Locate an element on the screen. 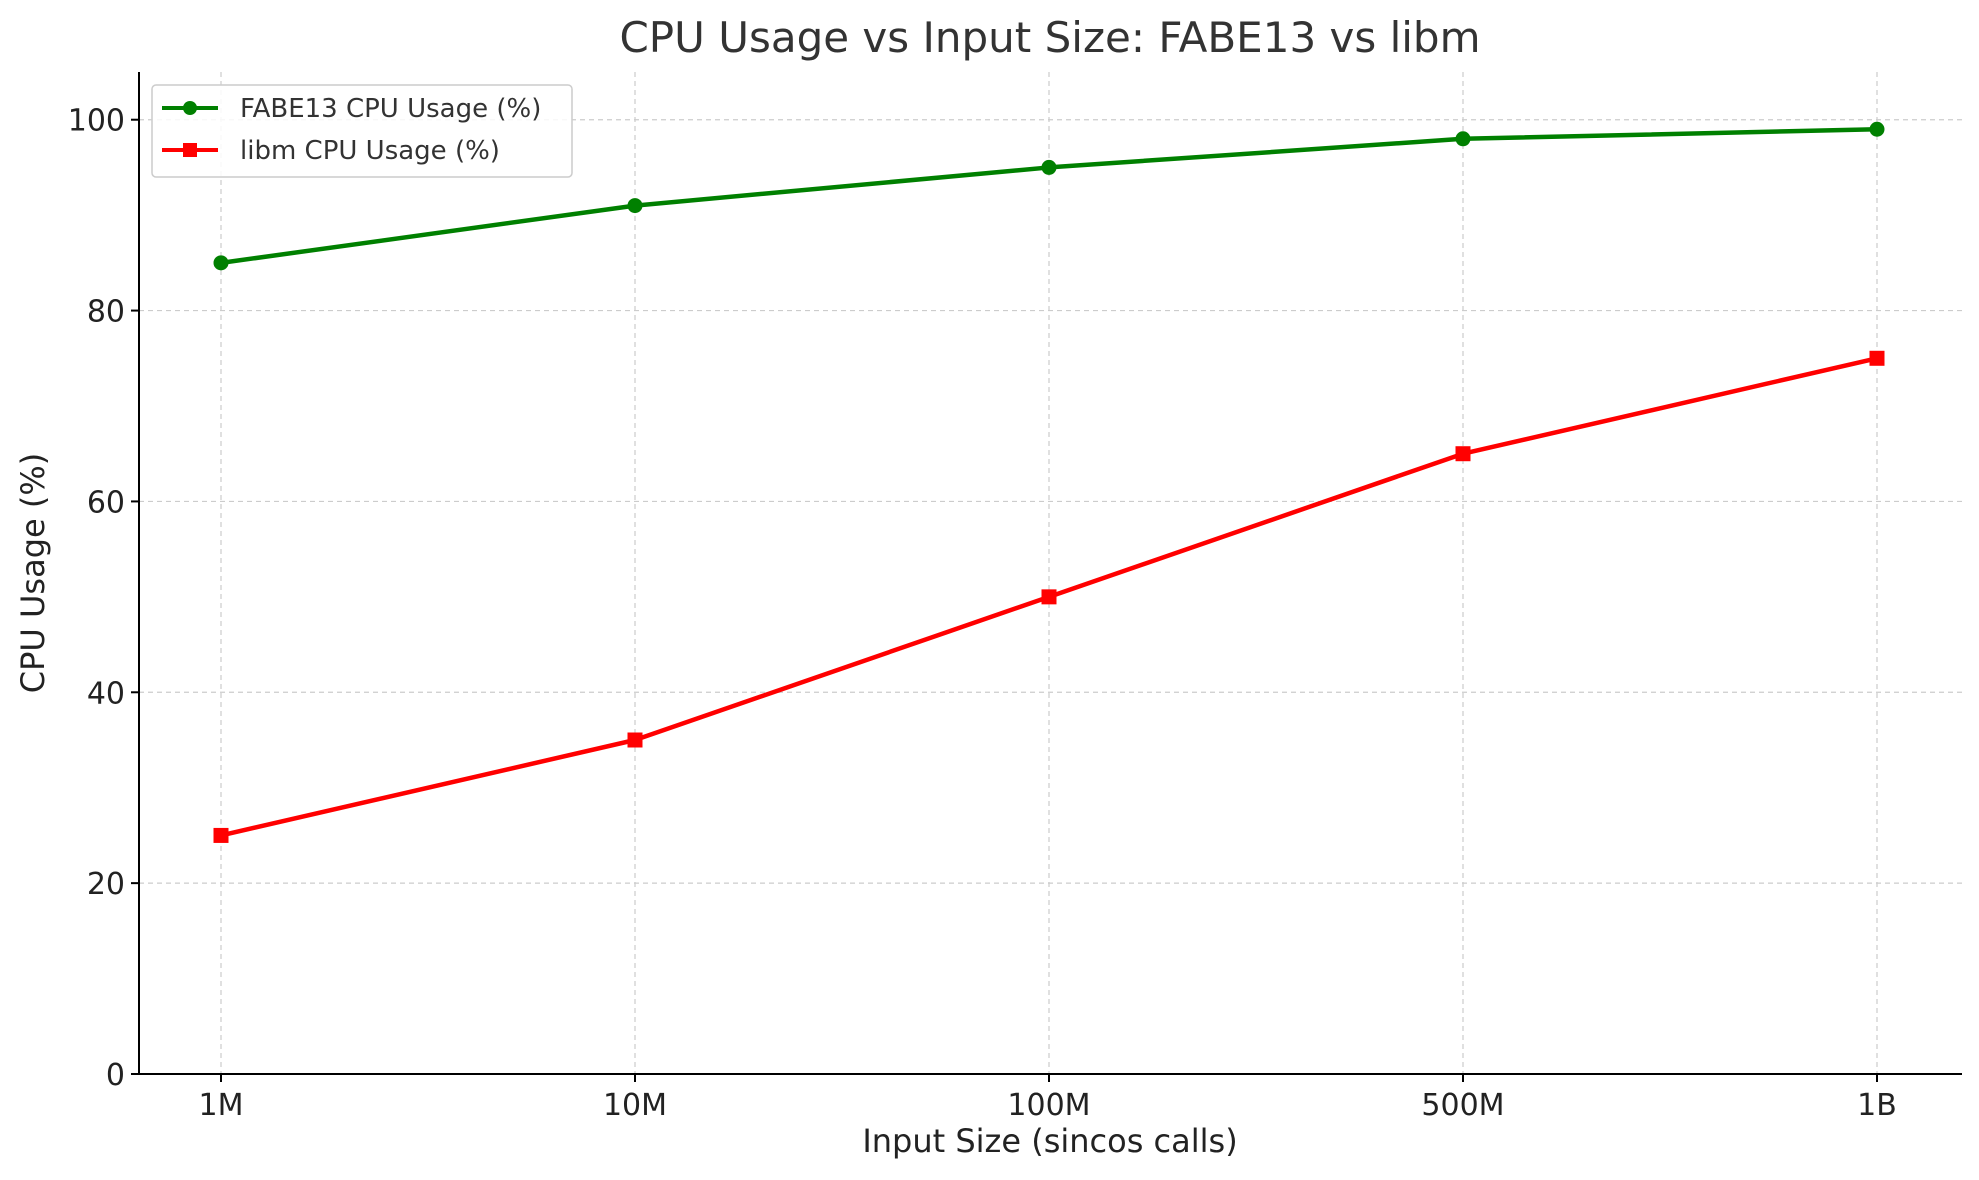  legend-label-libm: libm CPU Usage (%) is located at coordinates (370, 151).